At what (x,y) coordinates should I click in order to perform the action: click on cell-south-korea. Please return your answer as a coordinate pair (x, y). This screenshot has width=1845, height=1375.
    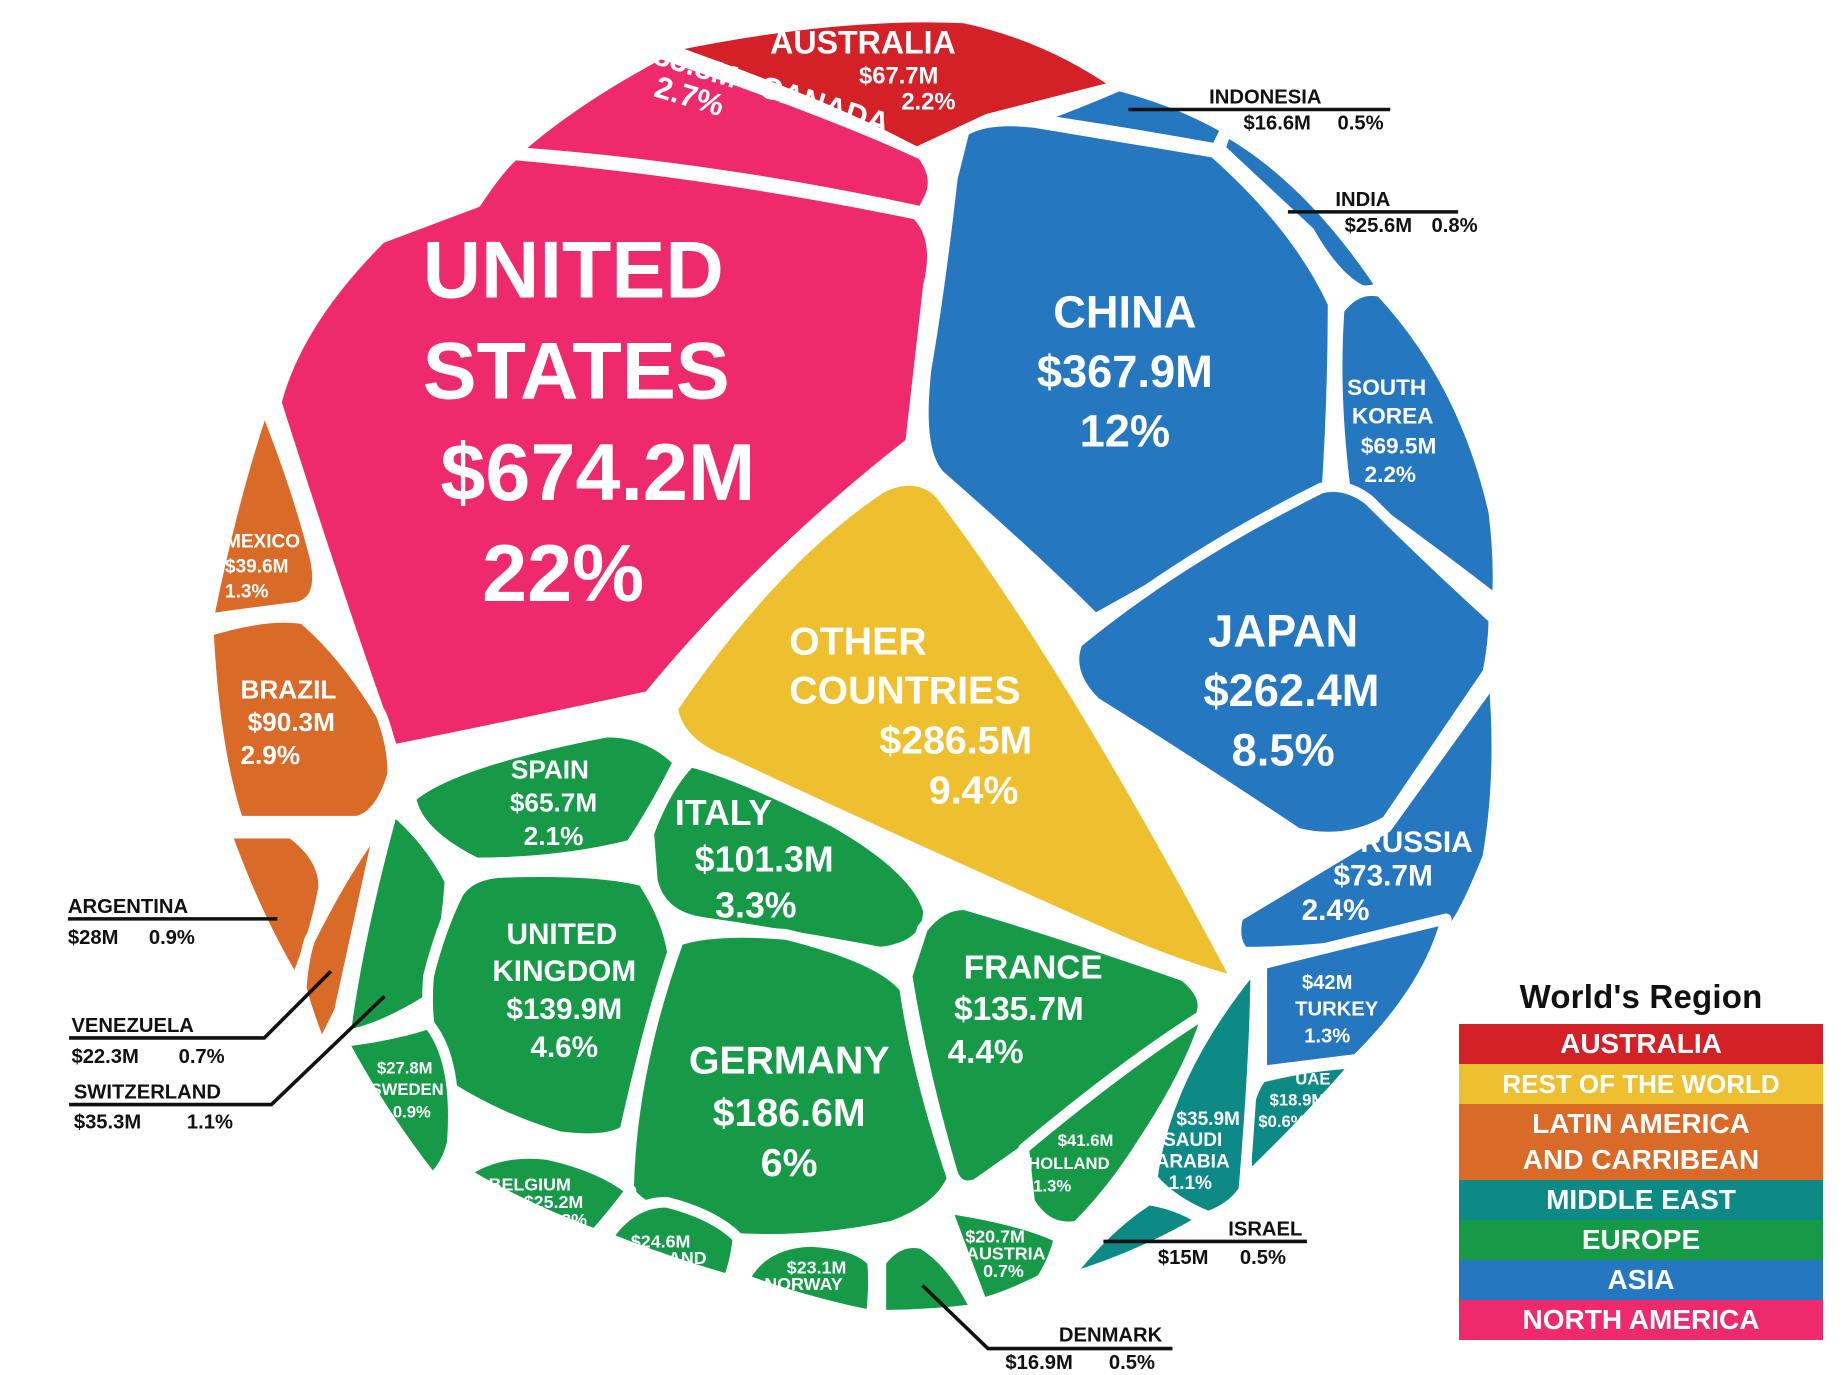
    Looking at the image, I should click on (1417, 446).